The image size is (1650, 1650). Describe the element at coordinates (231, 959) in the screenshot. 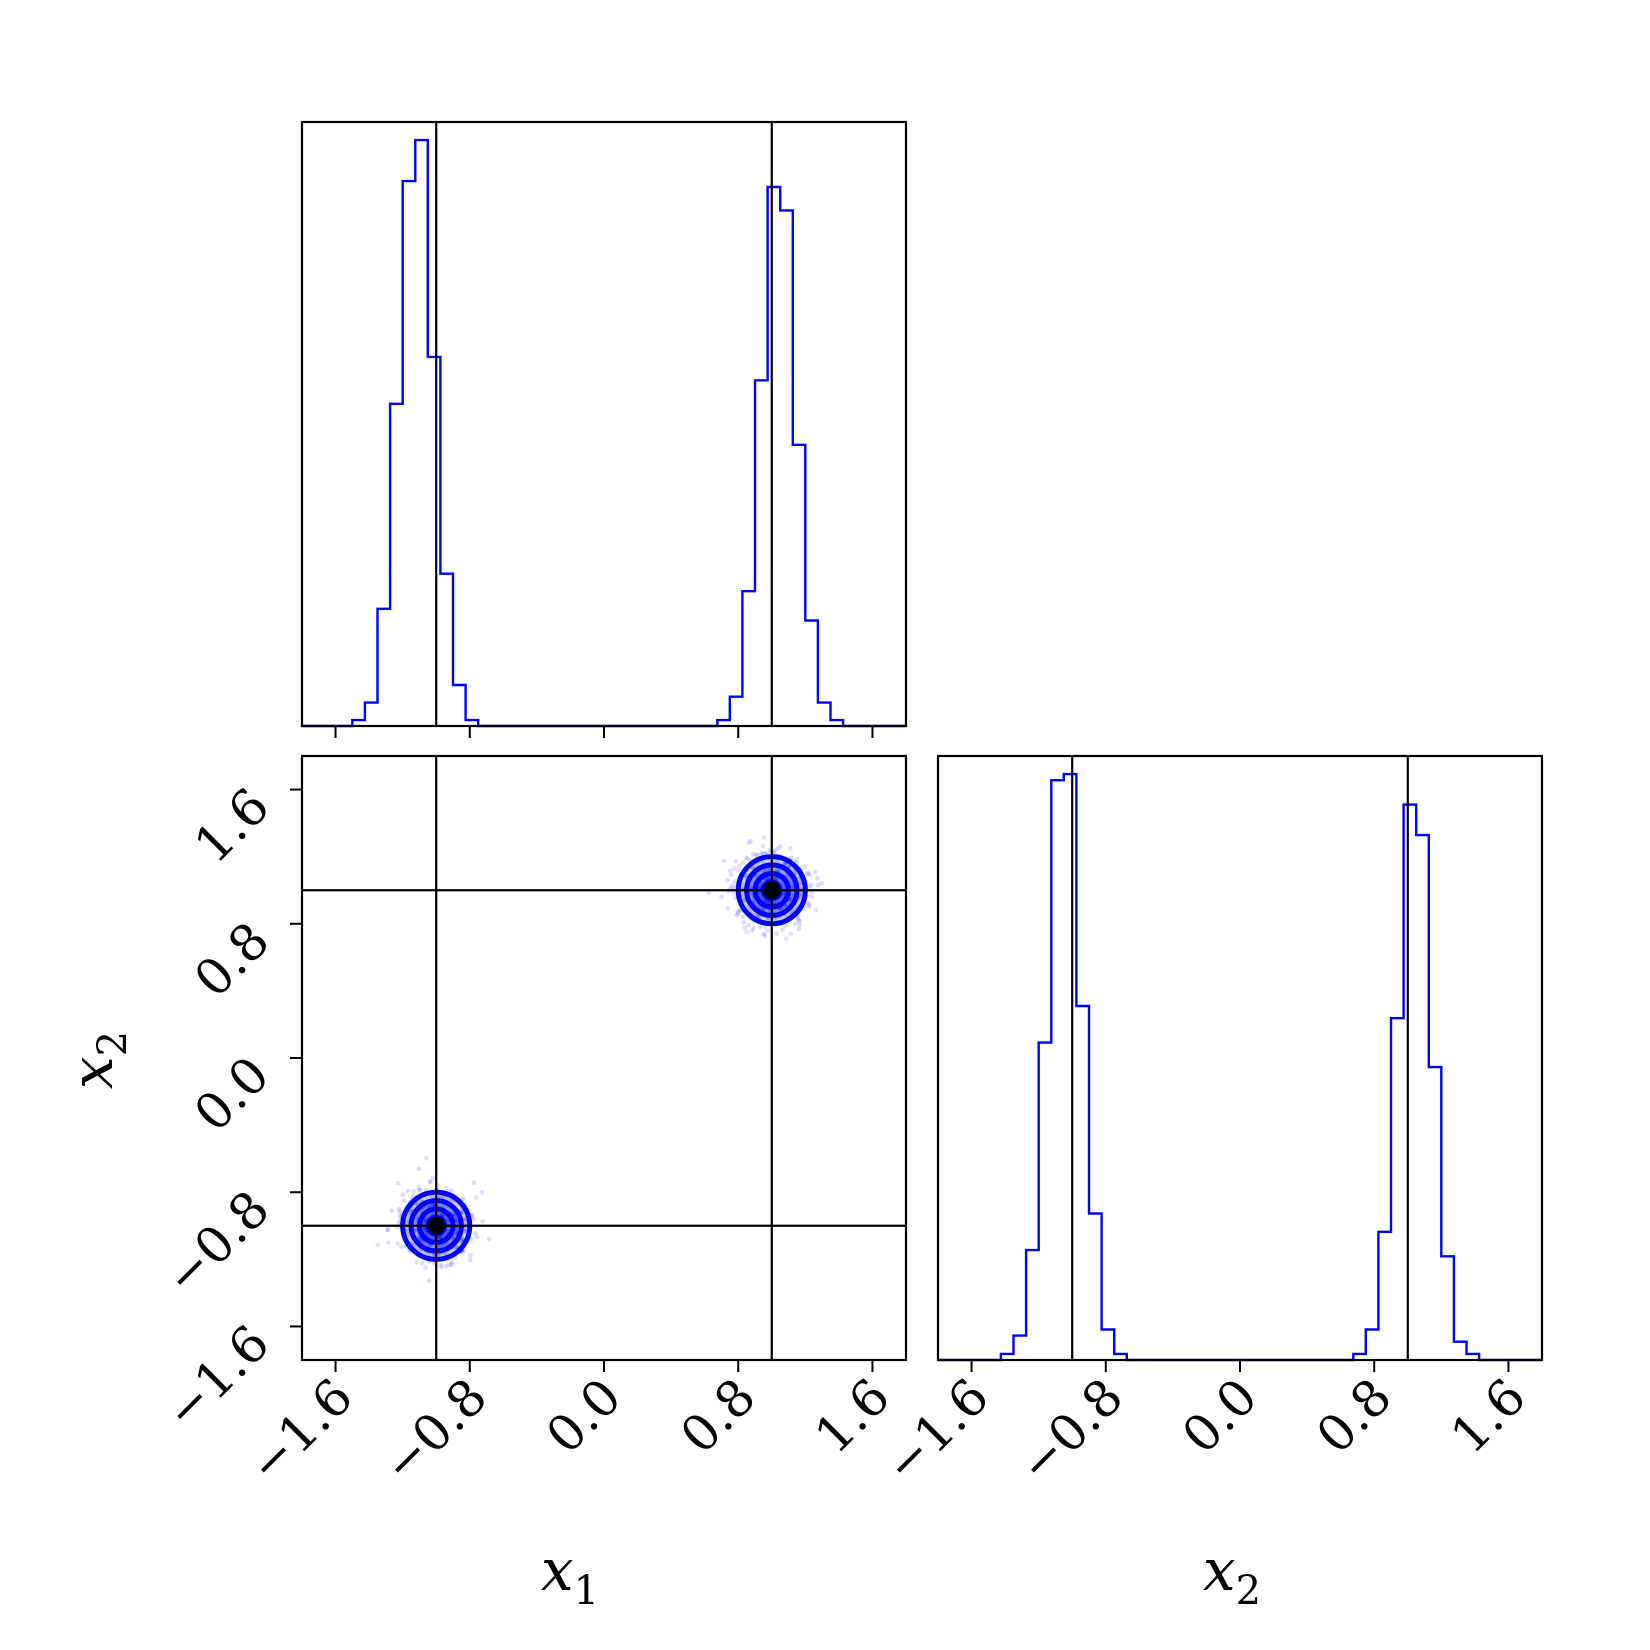

I see `scatter-ytick-label-3: 0.8` at that location.